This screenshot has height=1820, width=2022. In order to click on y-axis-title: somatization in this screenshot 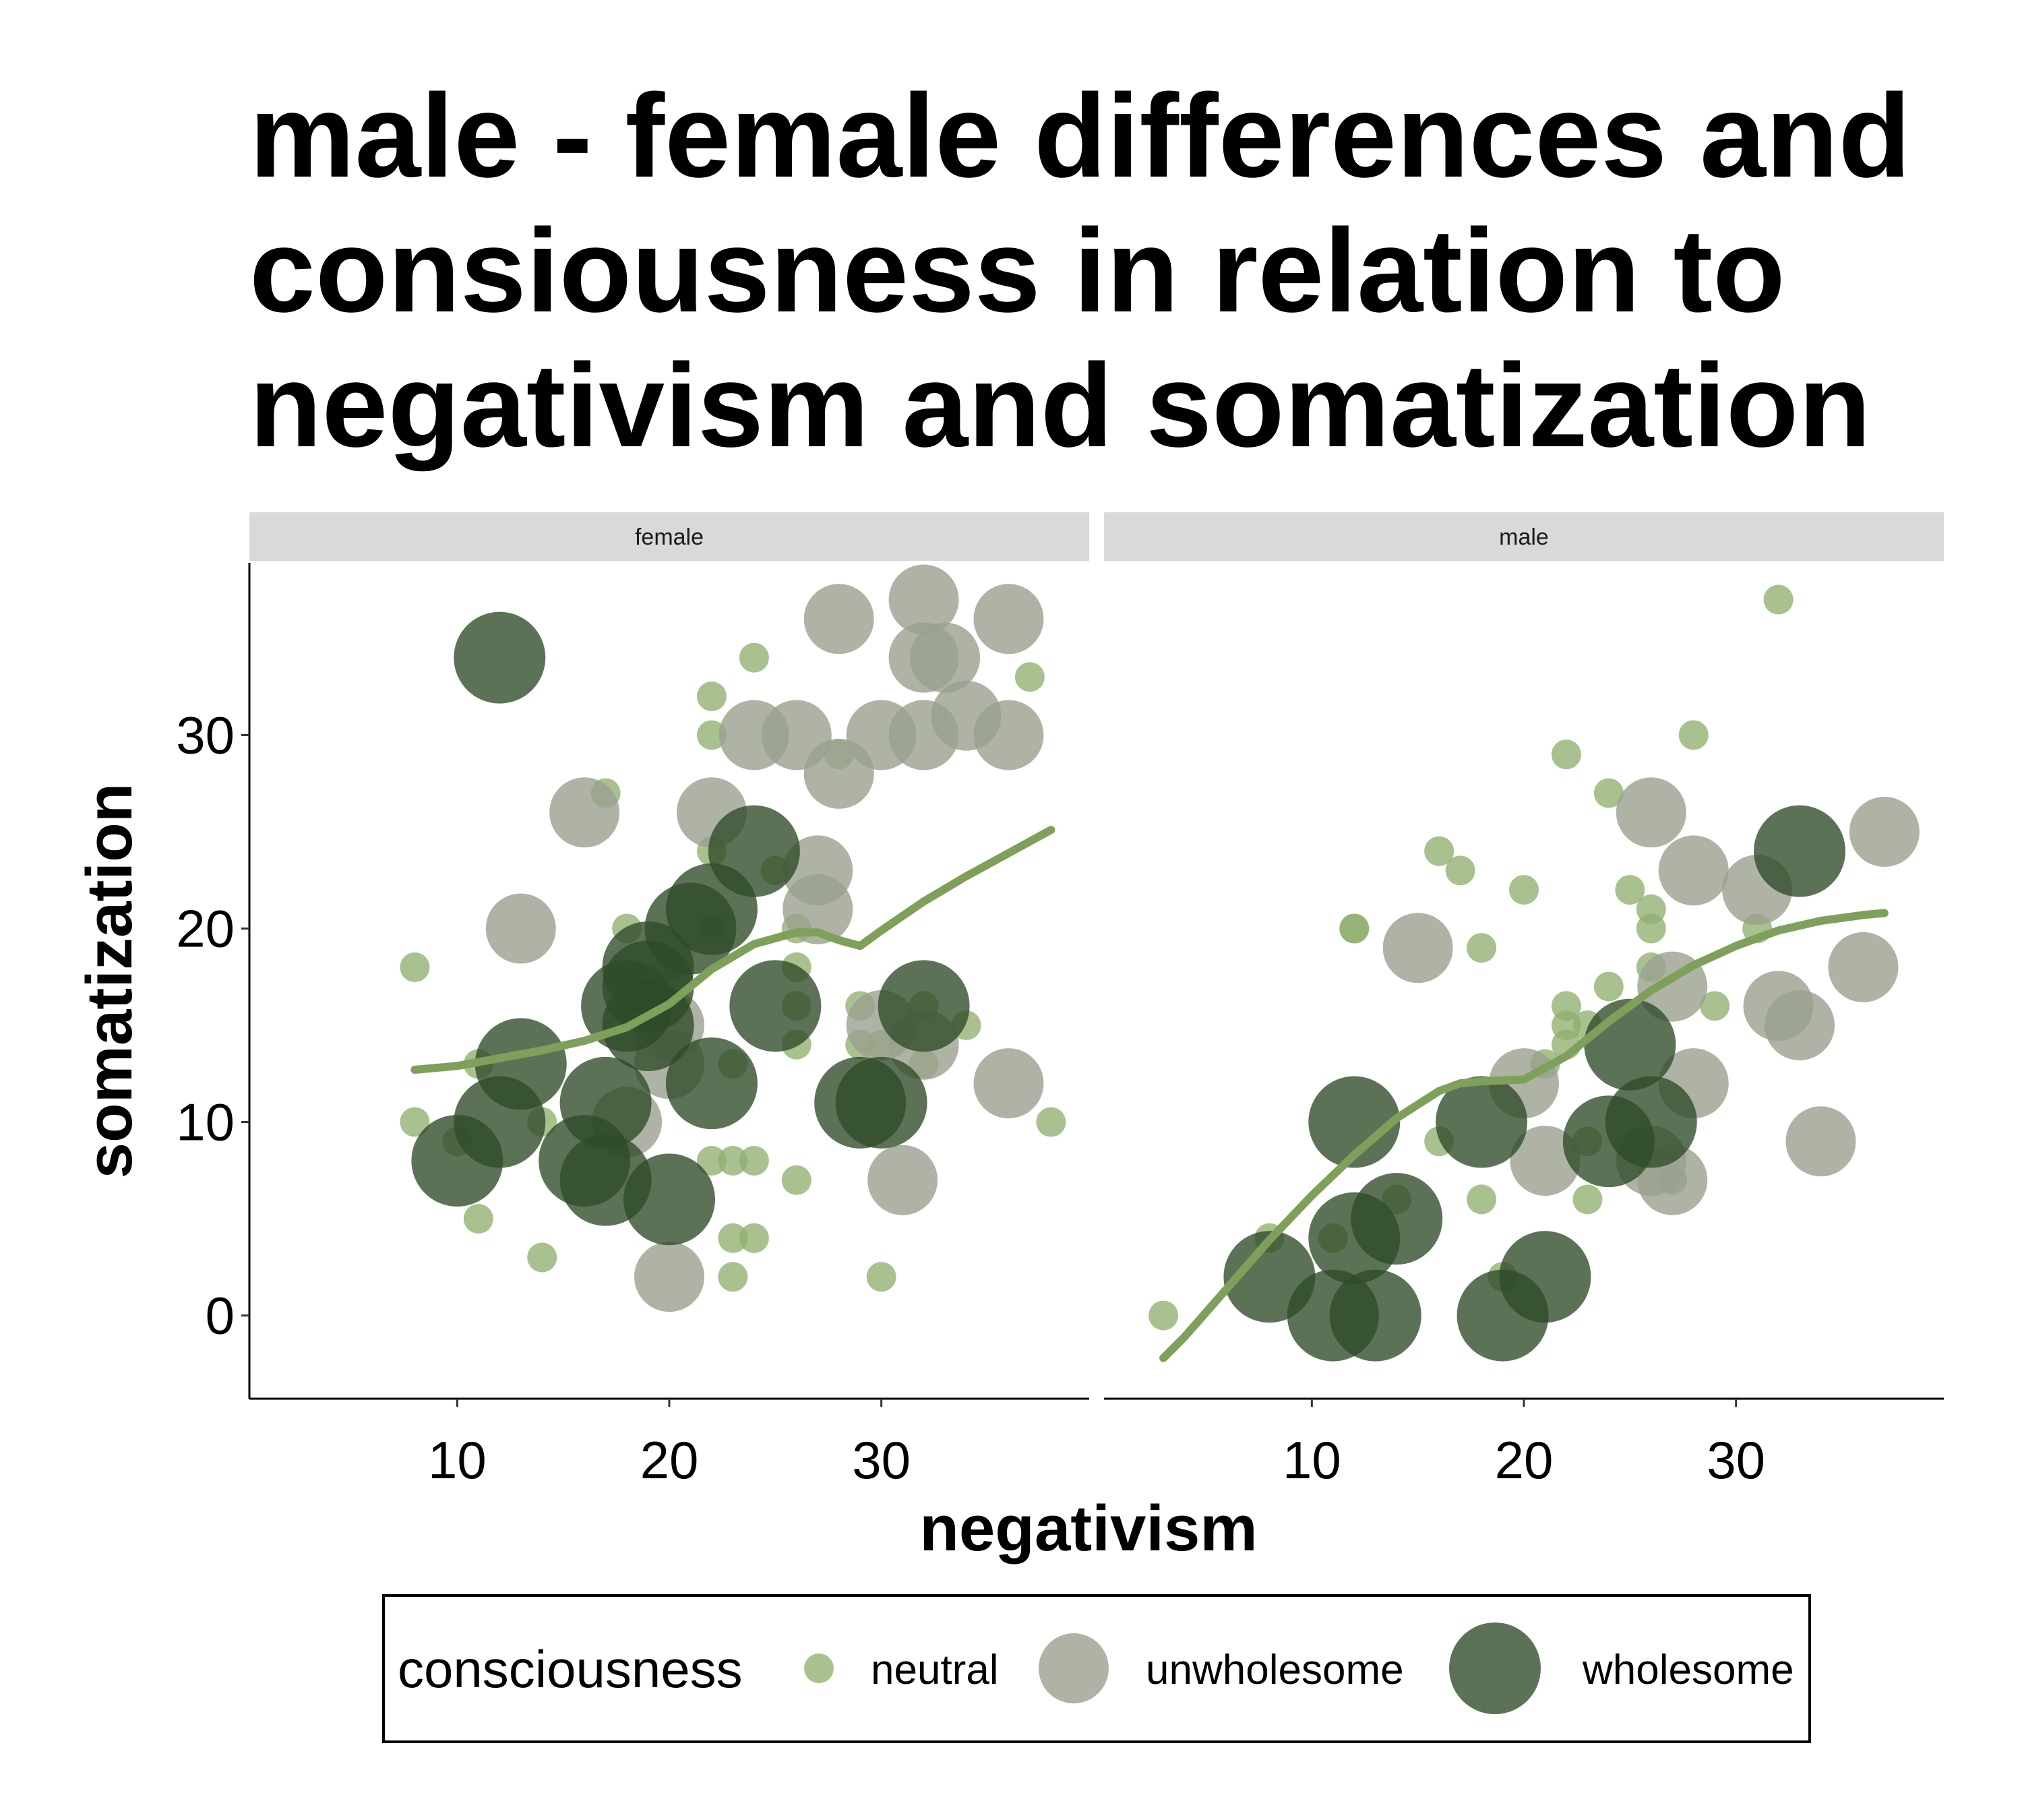, I will do `click(109, 981)`.